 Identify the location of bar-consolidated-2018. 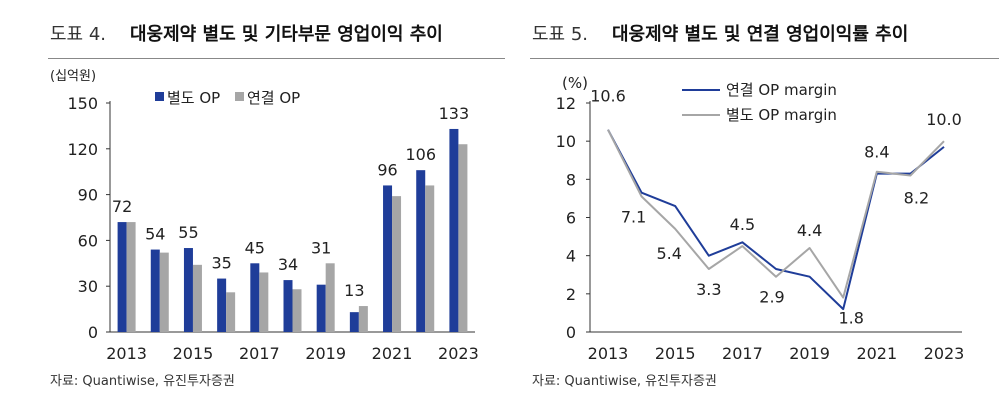
(297, 310).